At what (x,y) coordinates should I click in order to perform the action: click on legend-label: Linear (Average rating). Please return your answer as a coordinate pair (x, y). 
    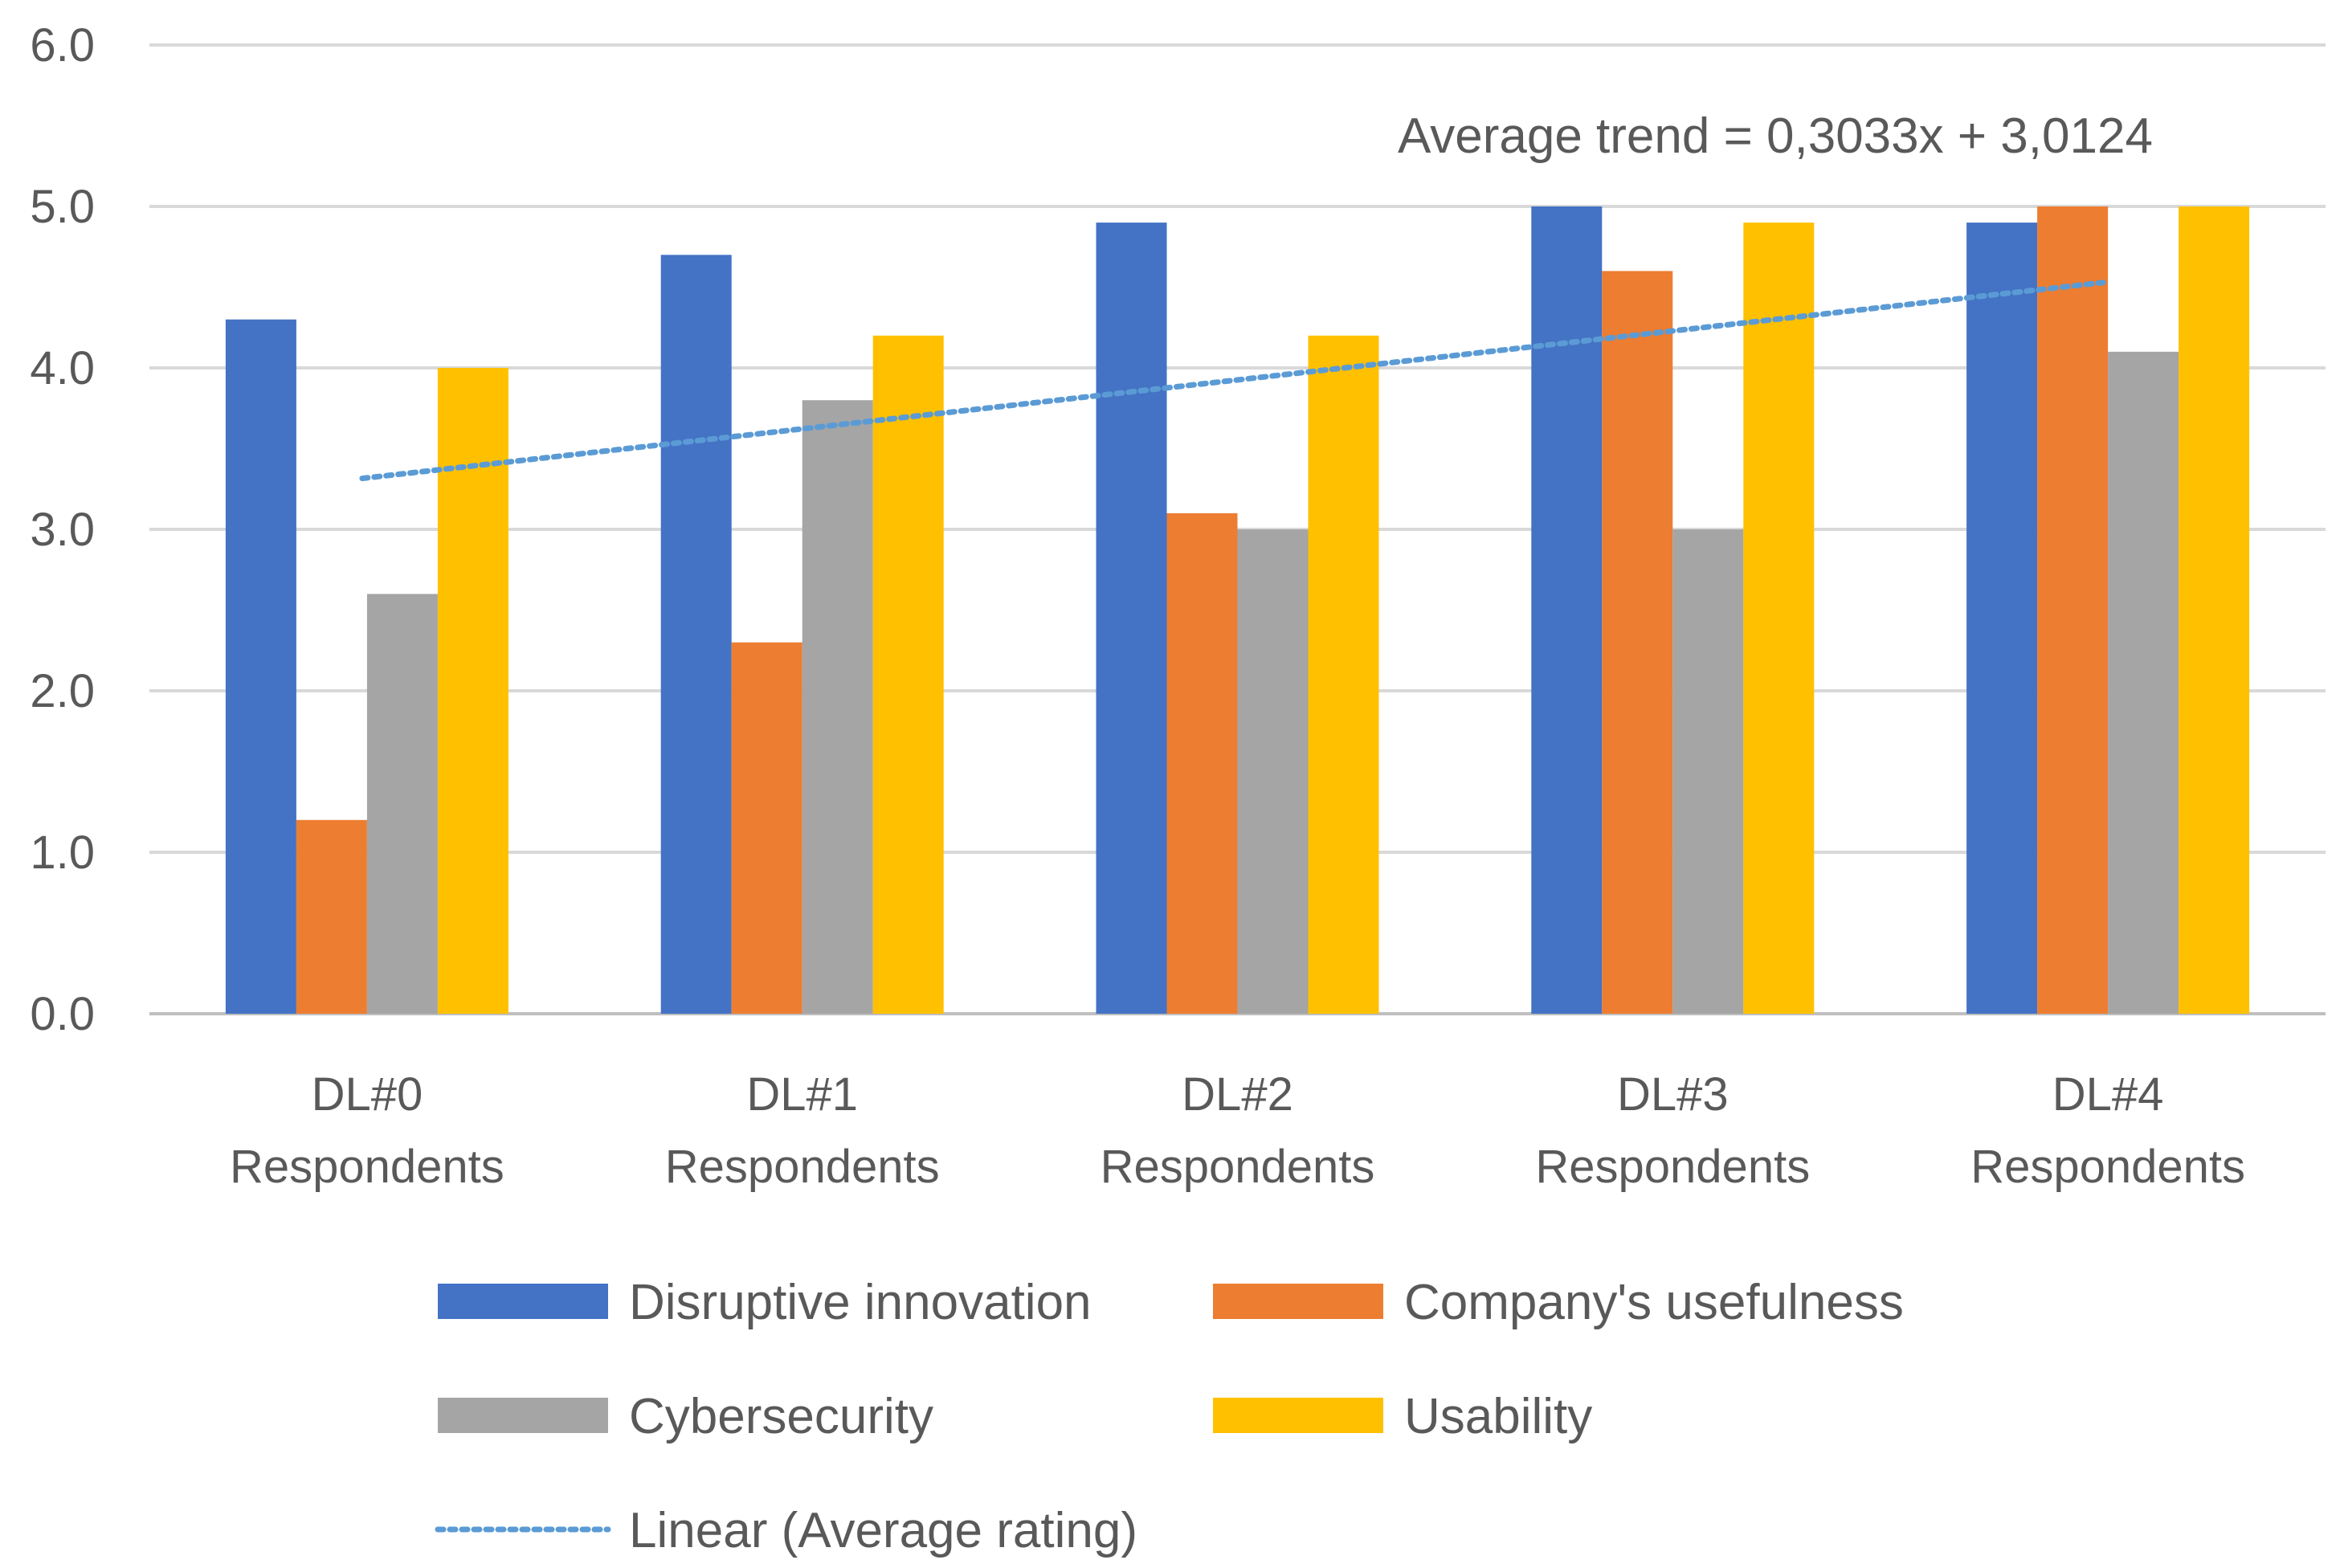
    Looking at the image, I should click on (883, 1530).